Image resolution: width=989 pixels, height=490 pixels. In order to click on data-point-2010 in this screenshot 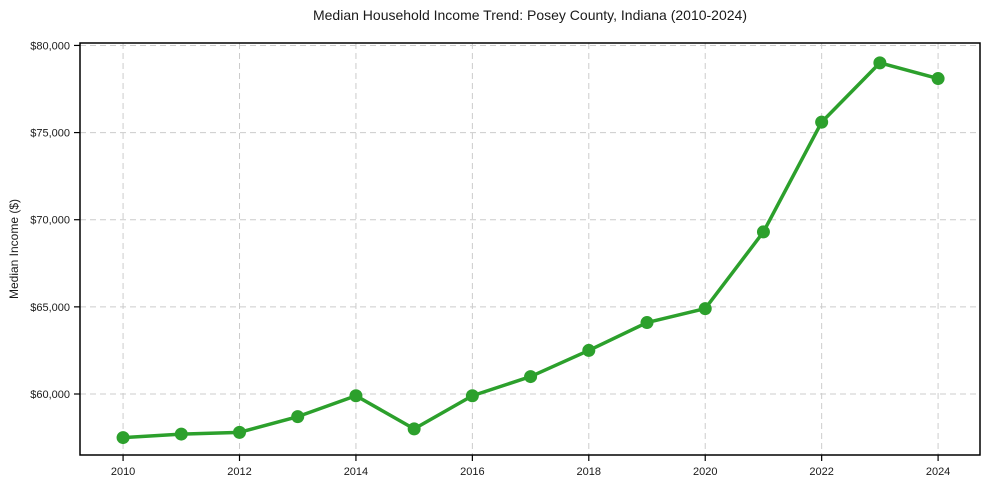, I will do `click(123, 438)`.